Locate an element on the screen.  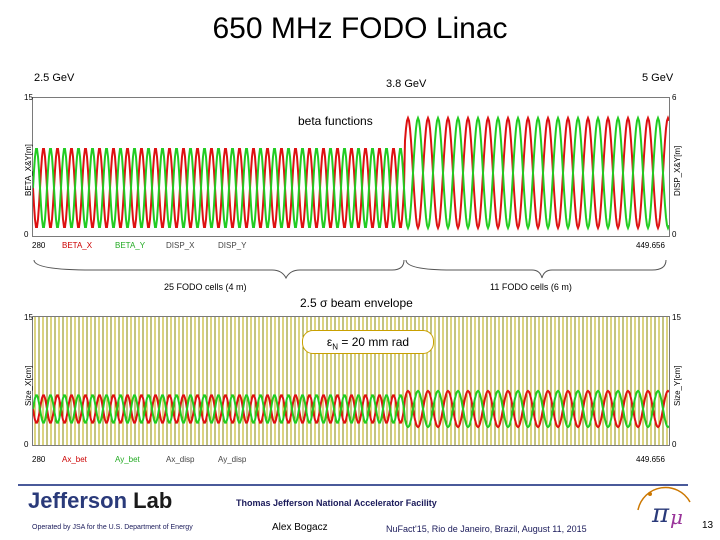
legend-ay-disp: Ay_disp is located at coordinates (232, 459).